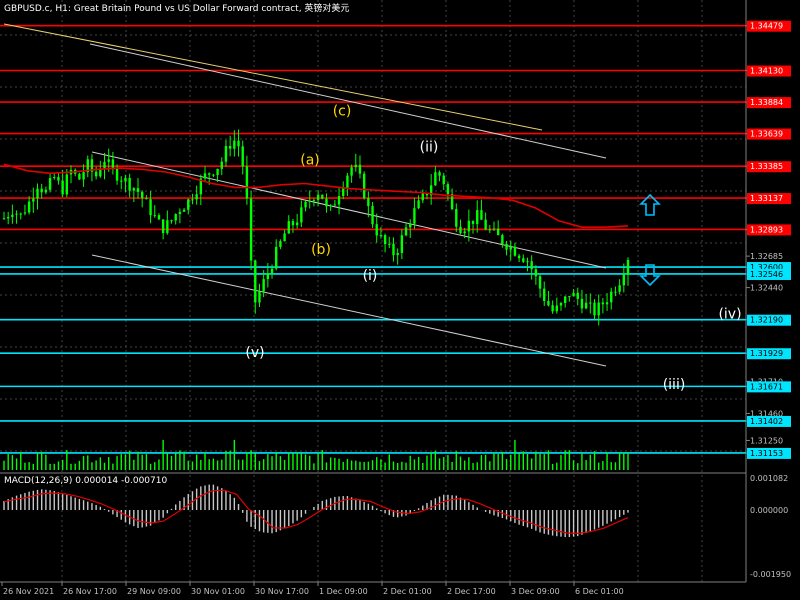 This screenshot has height=600, width=800. What do you see at coordinates (370, 276) in the screenshot?
I see `wave-label: (i)` at bounding box center [370, 276].